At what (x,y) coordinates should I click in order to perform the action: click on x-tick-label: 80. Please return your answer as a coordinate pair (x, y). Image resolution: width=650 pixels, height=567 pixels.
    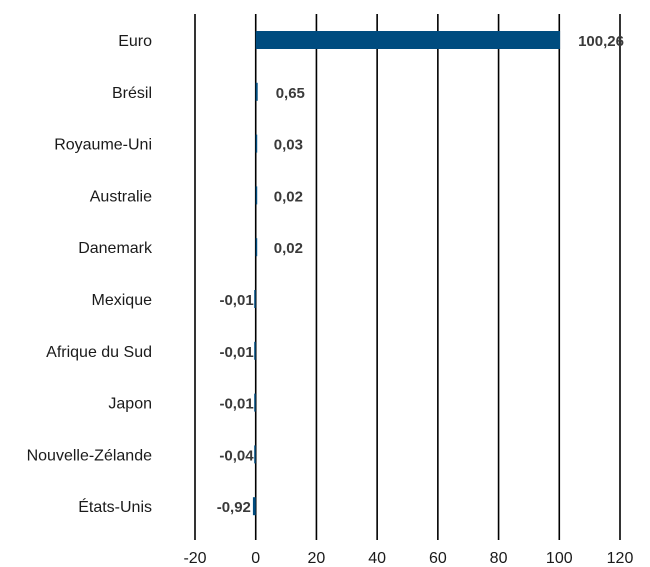
    Looking at the image, I should click on (499, 558).